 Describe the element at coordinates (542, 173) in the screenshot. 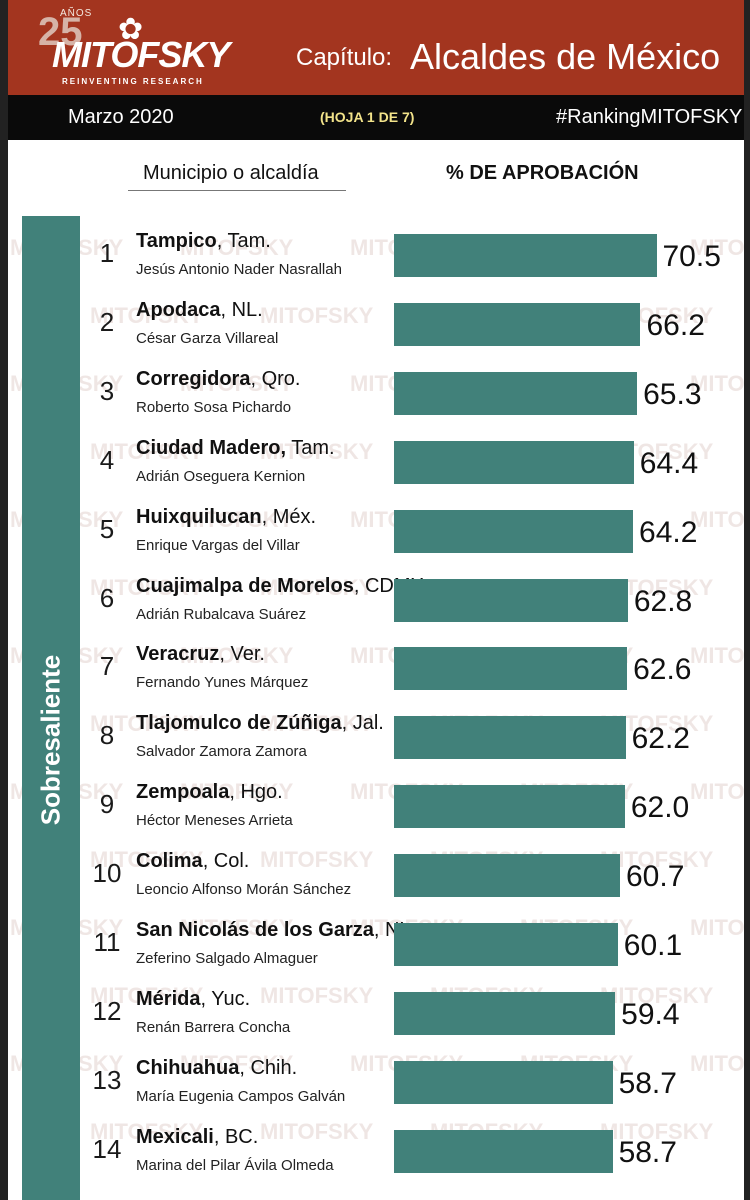

I see `column-header-approval: % DE APROBACIÓN` at that location.